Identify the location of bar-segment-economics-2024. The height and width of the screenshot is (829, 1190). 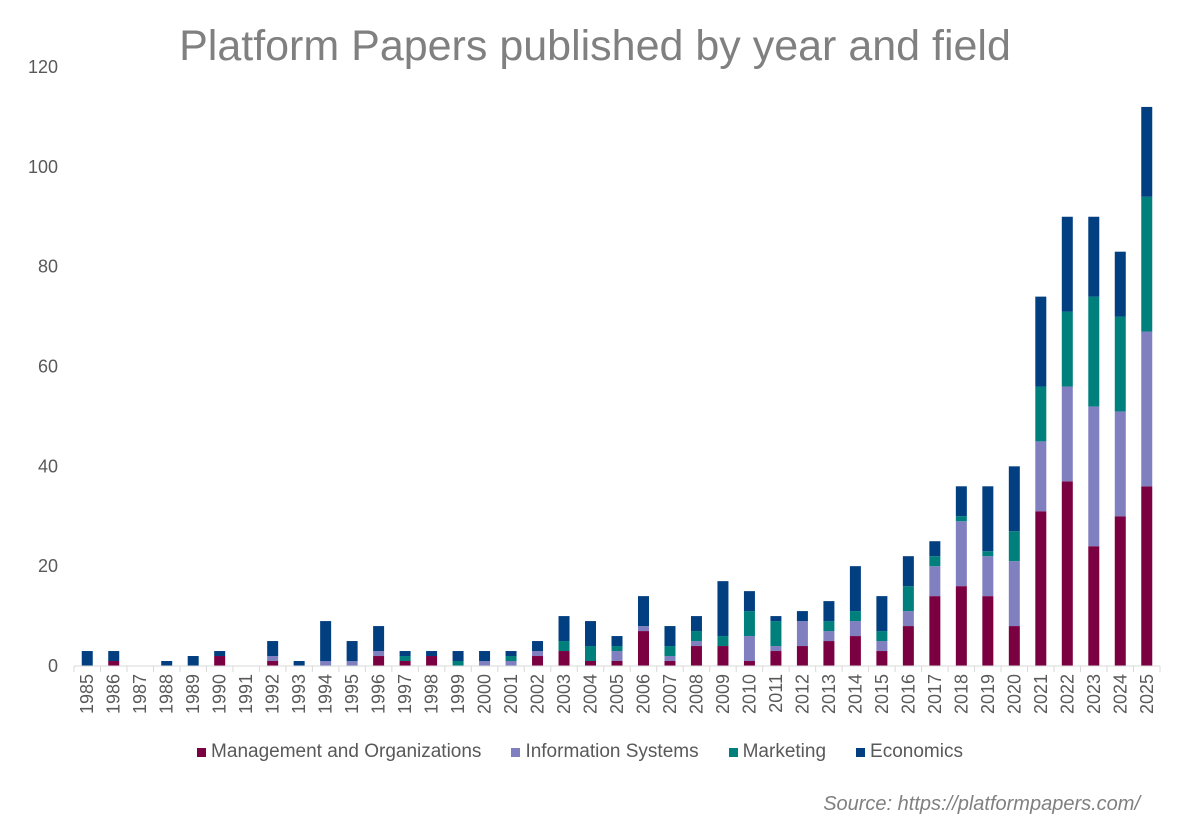
(1120, 284).